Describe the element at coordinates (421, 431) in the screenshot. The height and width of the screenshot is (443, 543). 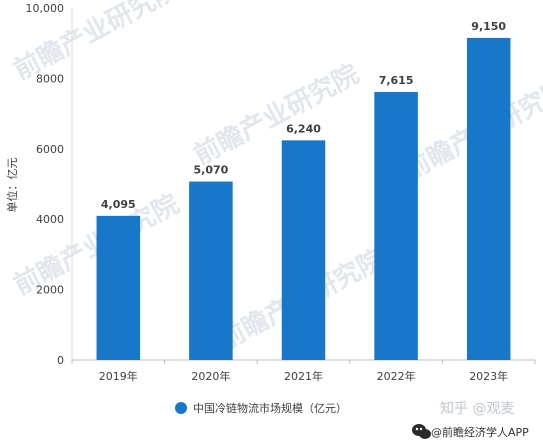
I see `wechat-icon` at that location.